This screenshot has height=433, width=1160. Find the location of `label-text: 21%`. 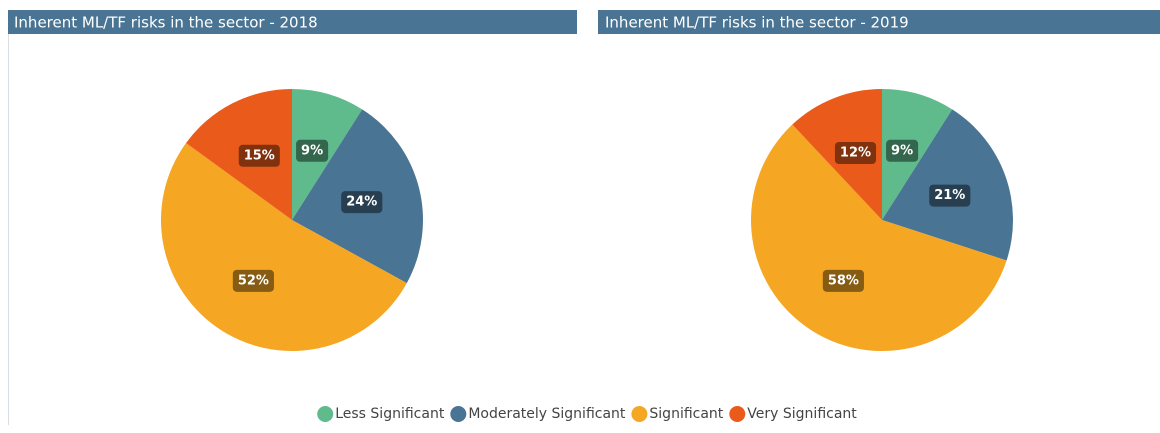

label-text: 21% is located at coordinates (949, 195).